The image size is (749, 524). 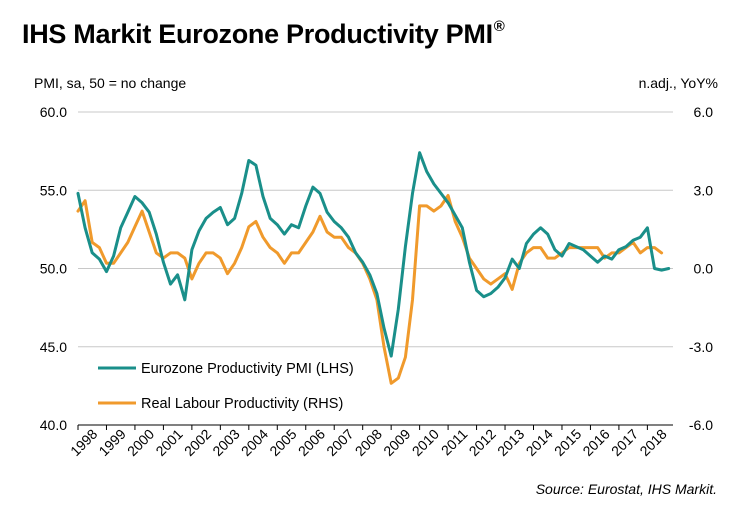 I want to click on x-tick-label: 2011, so click(x=454, y=442).